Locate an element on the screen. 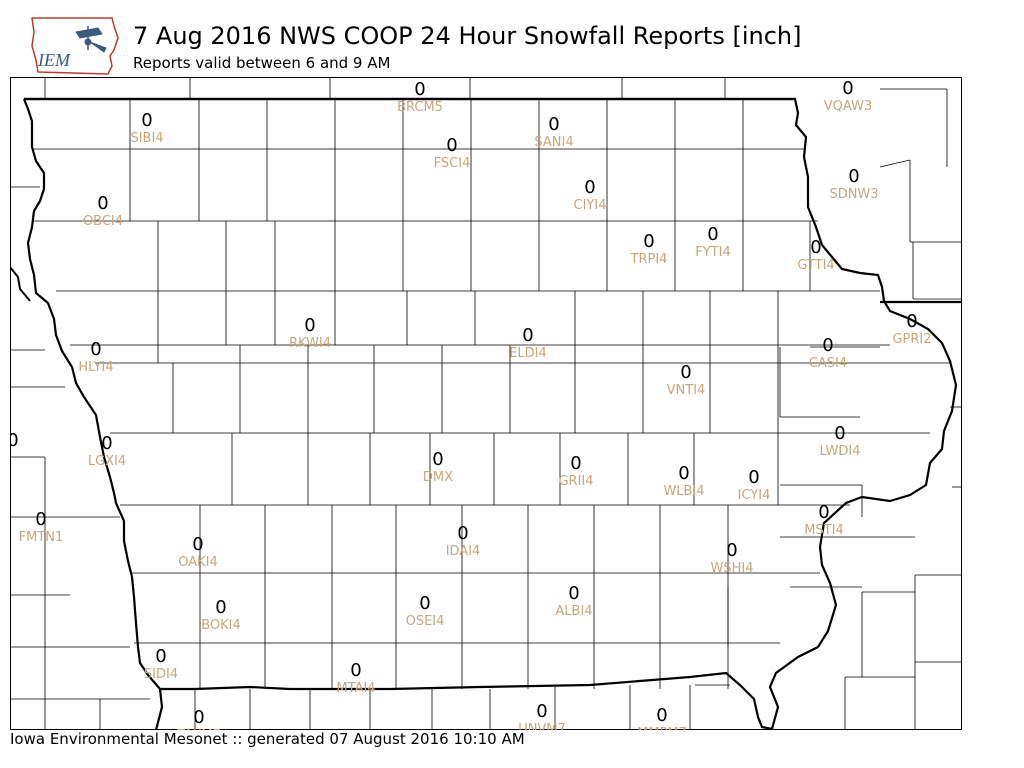 The height and width of the screenshot is (768, 1024). station-id: ELDI4 is located at coordinates (528, 353).